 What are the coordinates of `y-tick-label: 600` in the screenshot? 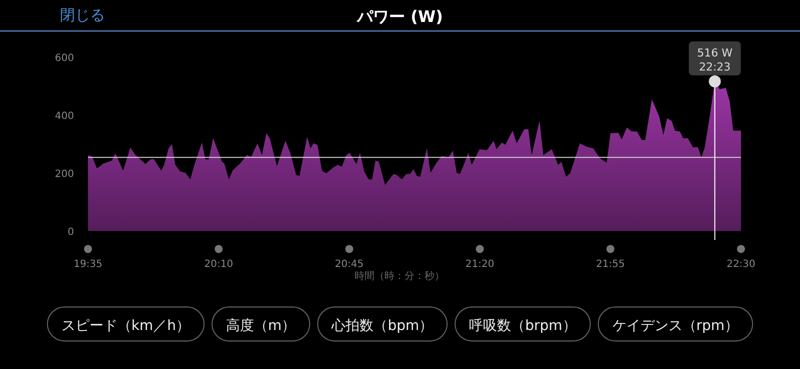 It's located at (64, 58).